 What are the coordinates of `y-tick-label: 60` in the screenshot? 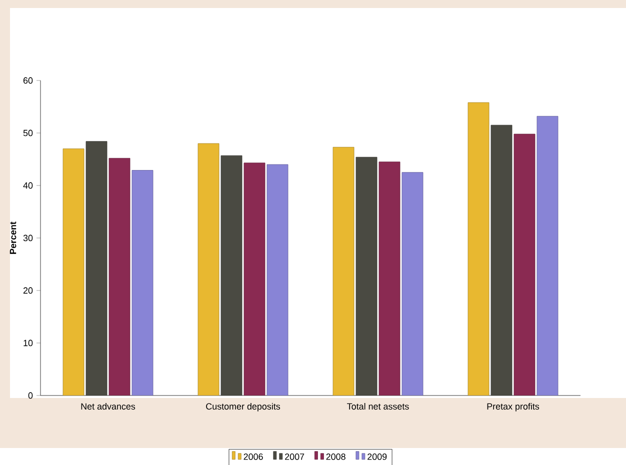 It's located at (28, 80).